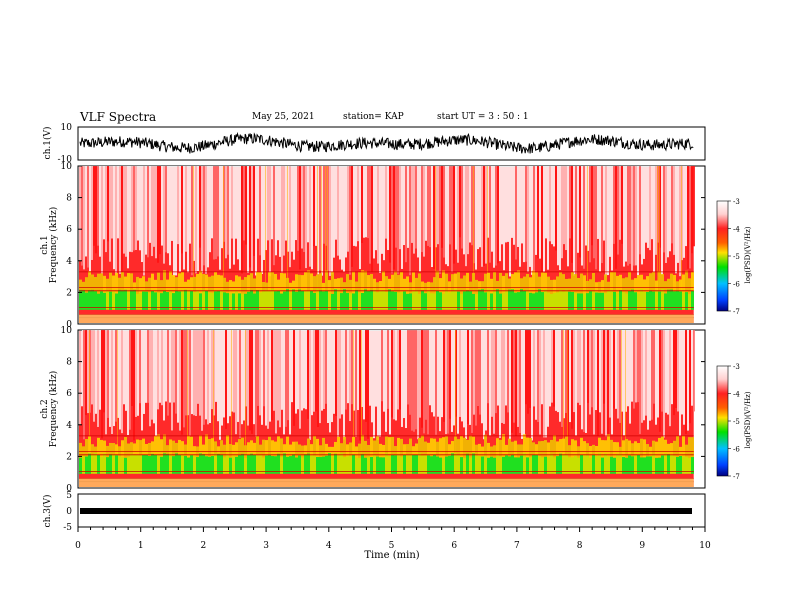 Image resolution: width=792 pixels, height=612 pixels. What do you see at coordinates (47, 143) in the screenshot?
I see `ch1-ylabel: ch.1(V)` at bounding box center [47, 143].